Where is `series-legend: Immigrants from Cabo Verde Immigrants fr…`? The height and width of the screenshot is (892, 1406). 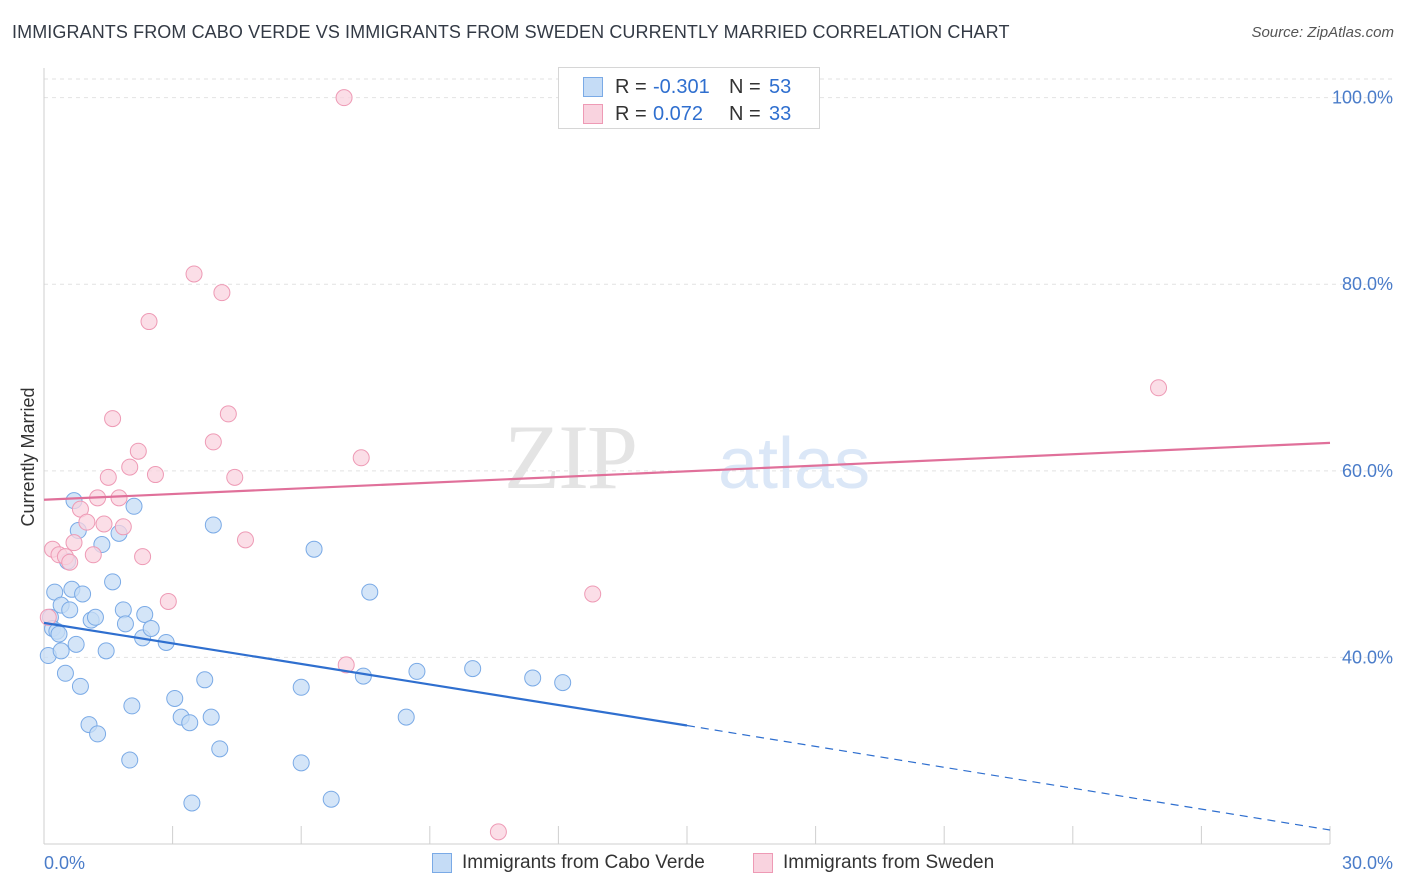 series-legend: Immigrants from Cabo Verde Immigrants fr… is located at coordinates (703, 865).